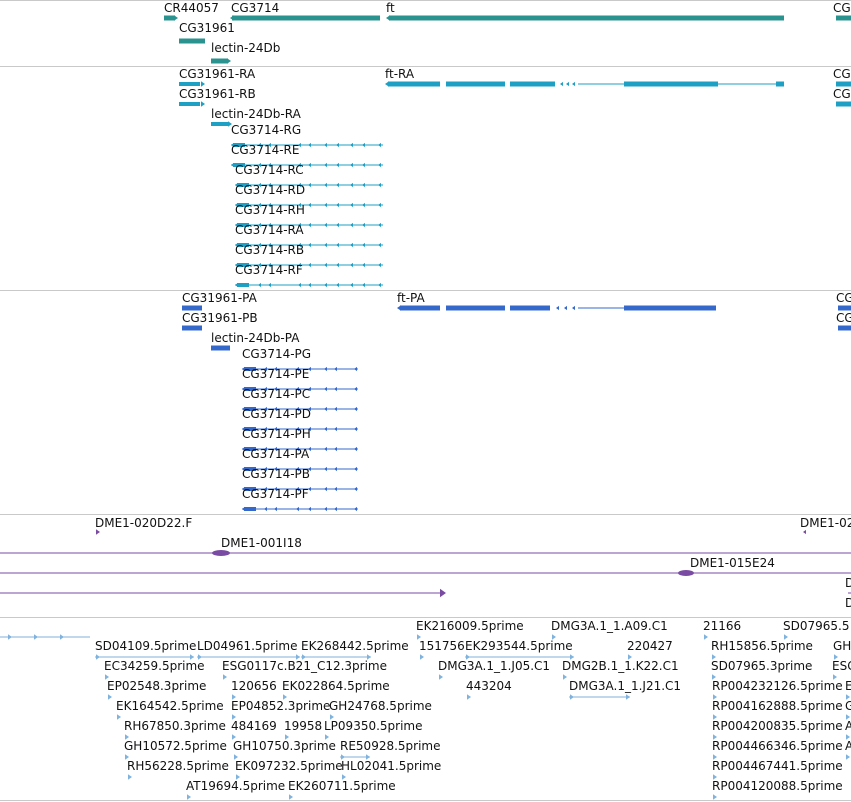 The image size is (851, 802). Describe the element at coordinates (266, 130) in the screenshot. I see `transcript-label: CG3714-RG` at that location.